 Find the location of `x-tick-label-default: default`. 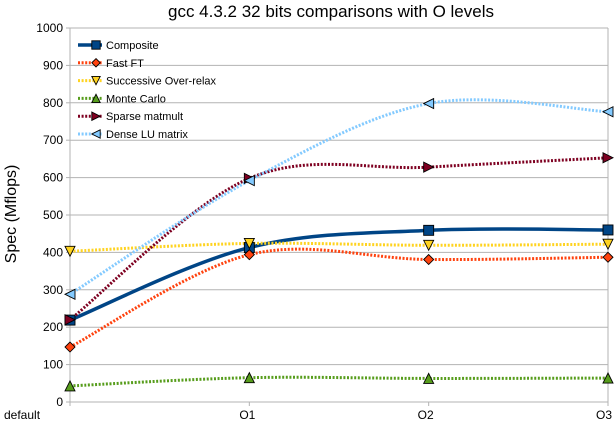

x-tick-label-default: default is located at coordinates (22, 415).